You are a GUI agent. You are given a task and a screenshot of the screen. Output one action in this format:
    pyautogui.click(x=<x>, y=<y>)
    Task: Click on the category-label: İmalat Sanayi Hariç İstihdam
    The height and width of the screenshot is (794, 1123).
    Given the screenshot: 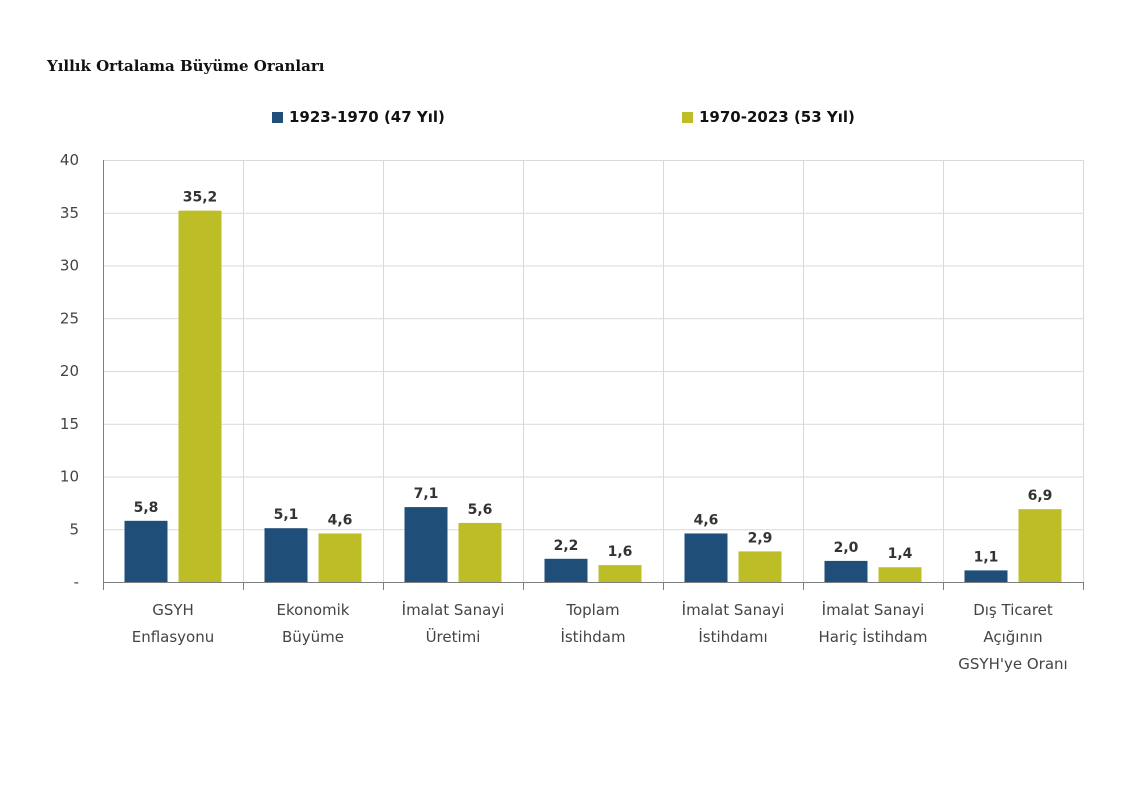 What is the action you would take?
    pyautogui.click(x=873, y=623)
    